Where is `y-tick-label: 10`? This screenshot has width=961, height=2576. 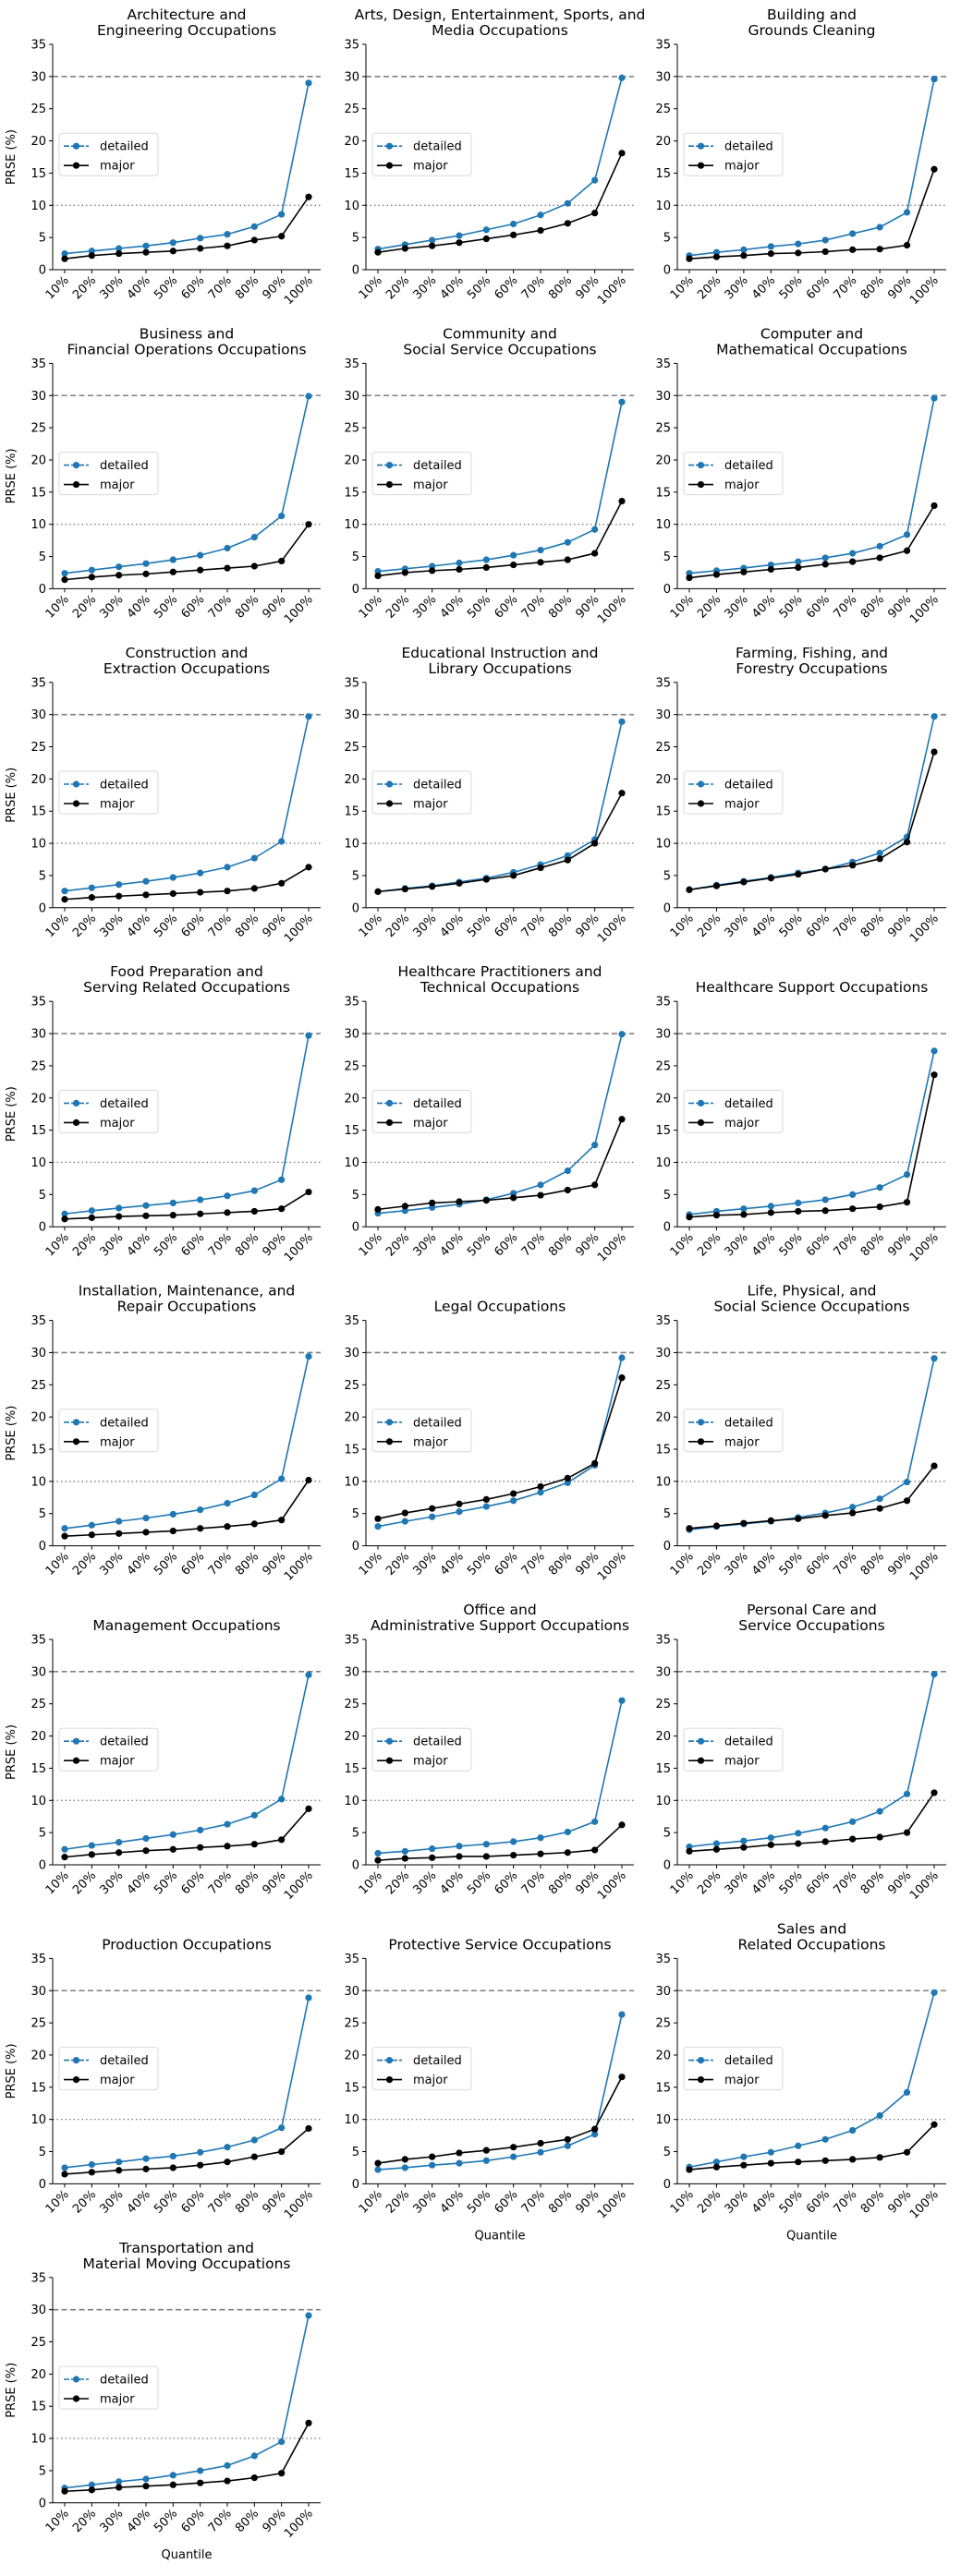 y-tick-label: 10 is located at coordinates (351, 525).